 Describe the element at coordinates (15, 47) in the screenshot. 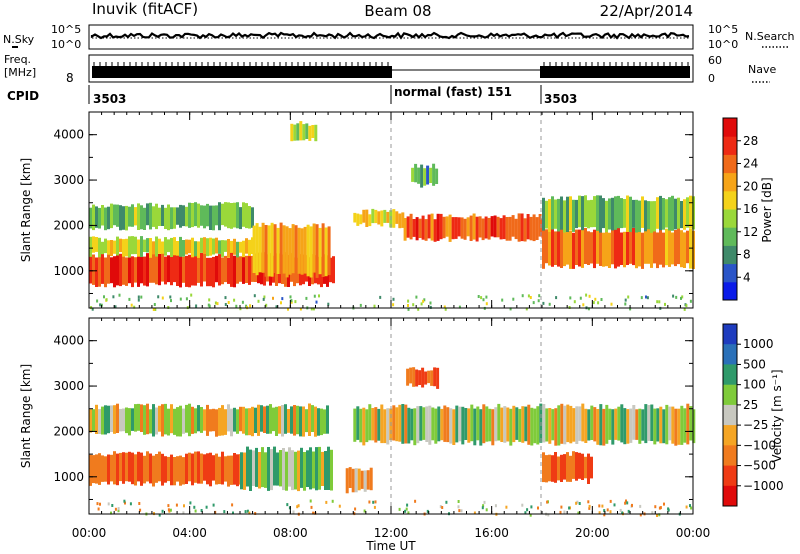

I see `noise-left-legend-line` at that location.